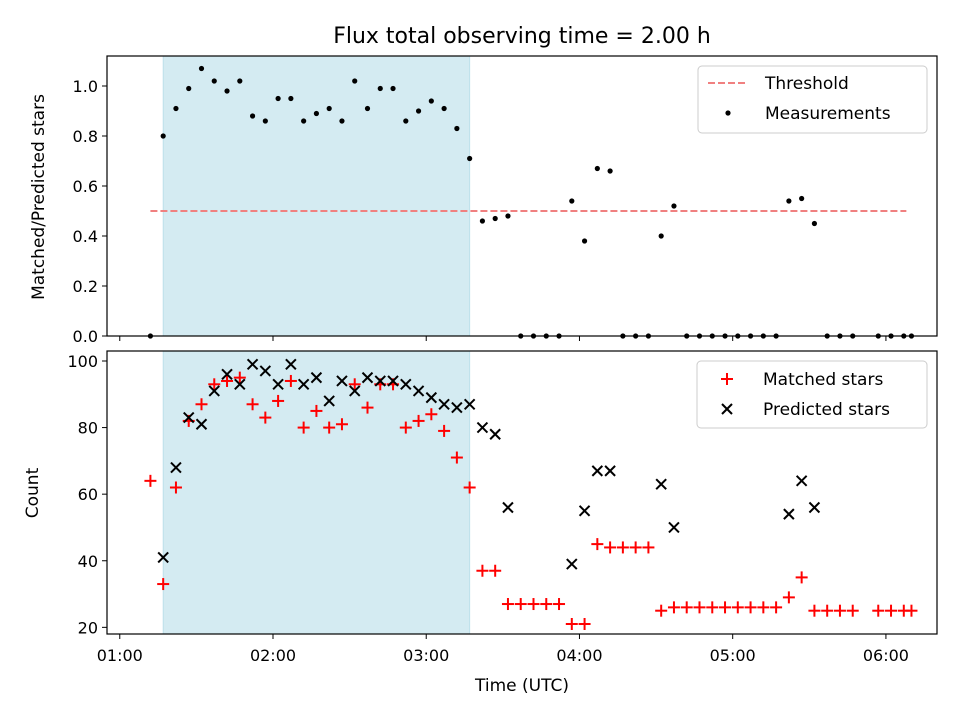 This screenshot has width=960, height=724. Describe the element at coordinates (316, 196) in the screenshot. I see `top-shaded-region` at that location.